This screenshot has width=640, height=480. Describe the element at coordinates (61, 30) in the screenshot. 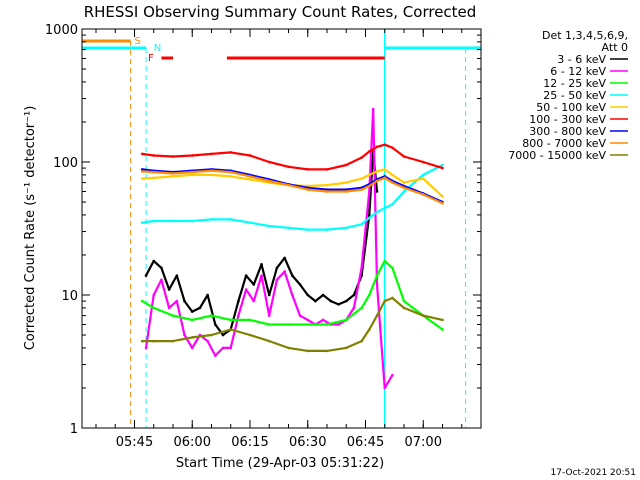

I see `y-tick-label: 1000` at that location.